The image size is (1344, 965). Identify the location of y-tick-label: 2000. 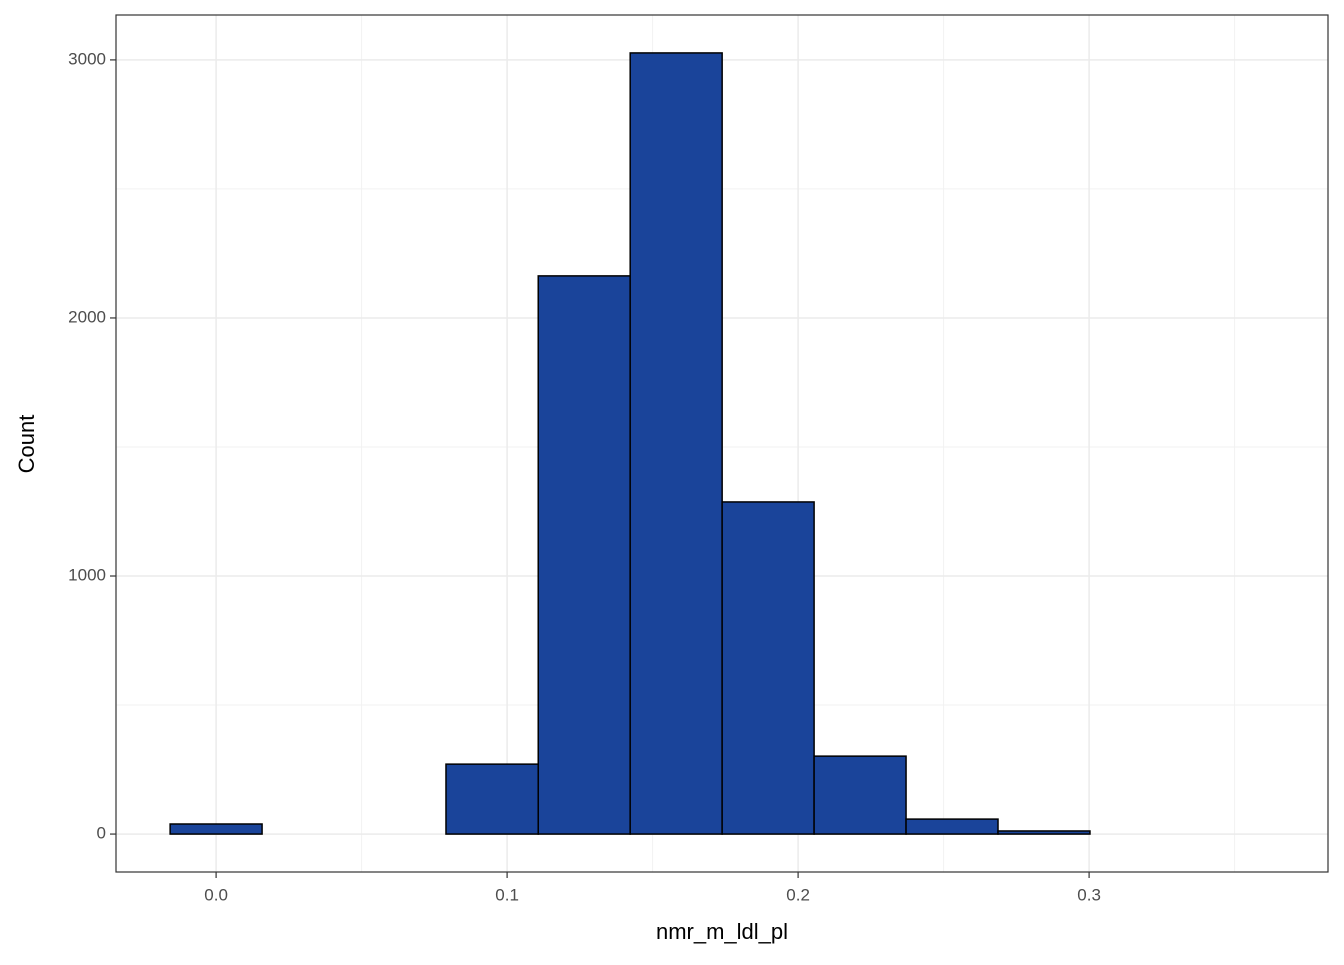
(87, 316).